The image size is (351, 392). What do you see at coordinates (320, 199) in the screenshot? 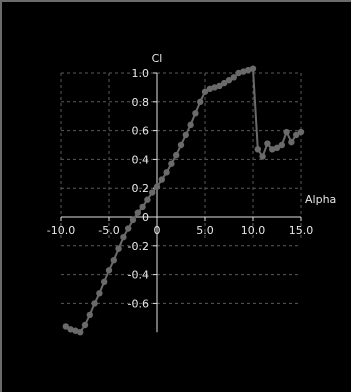
I see `x-axis-label: Alpha` at bounding box center [320, 199].